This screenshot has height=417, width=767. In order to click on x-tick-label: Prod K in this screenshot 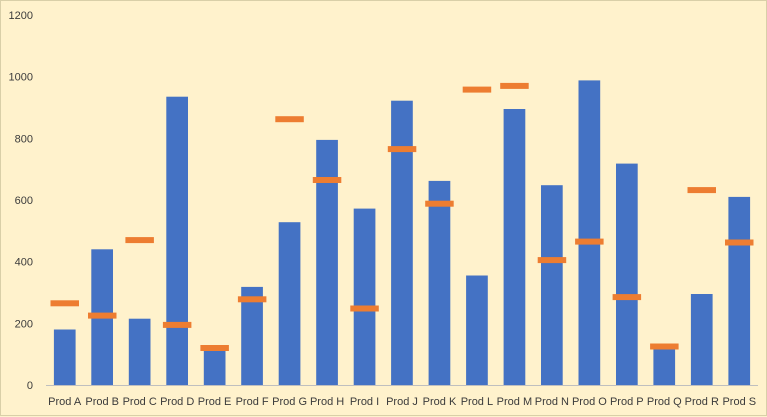, I will do `click(440, 402)`.